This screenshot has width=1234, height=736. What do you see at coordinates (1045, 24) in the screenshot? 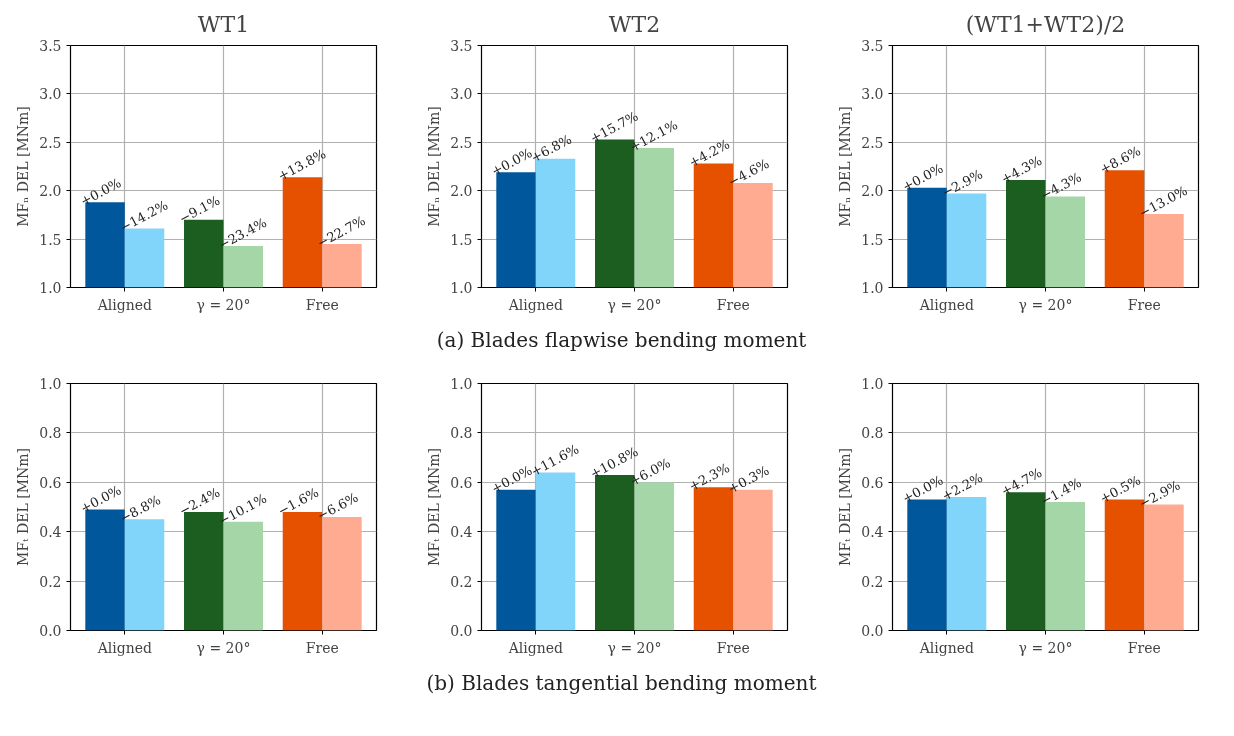
I see `chart-title: (WT1+WT2)/2` at bounding box center [1045, 24].